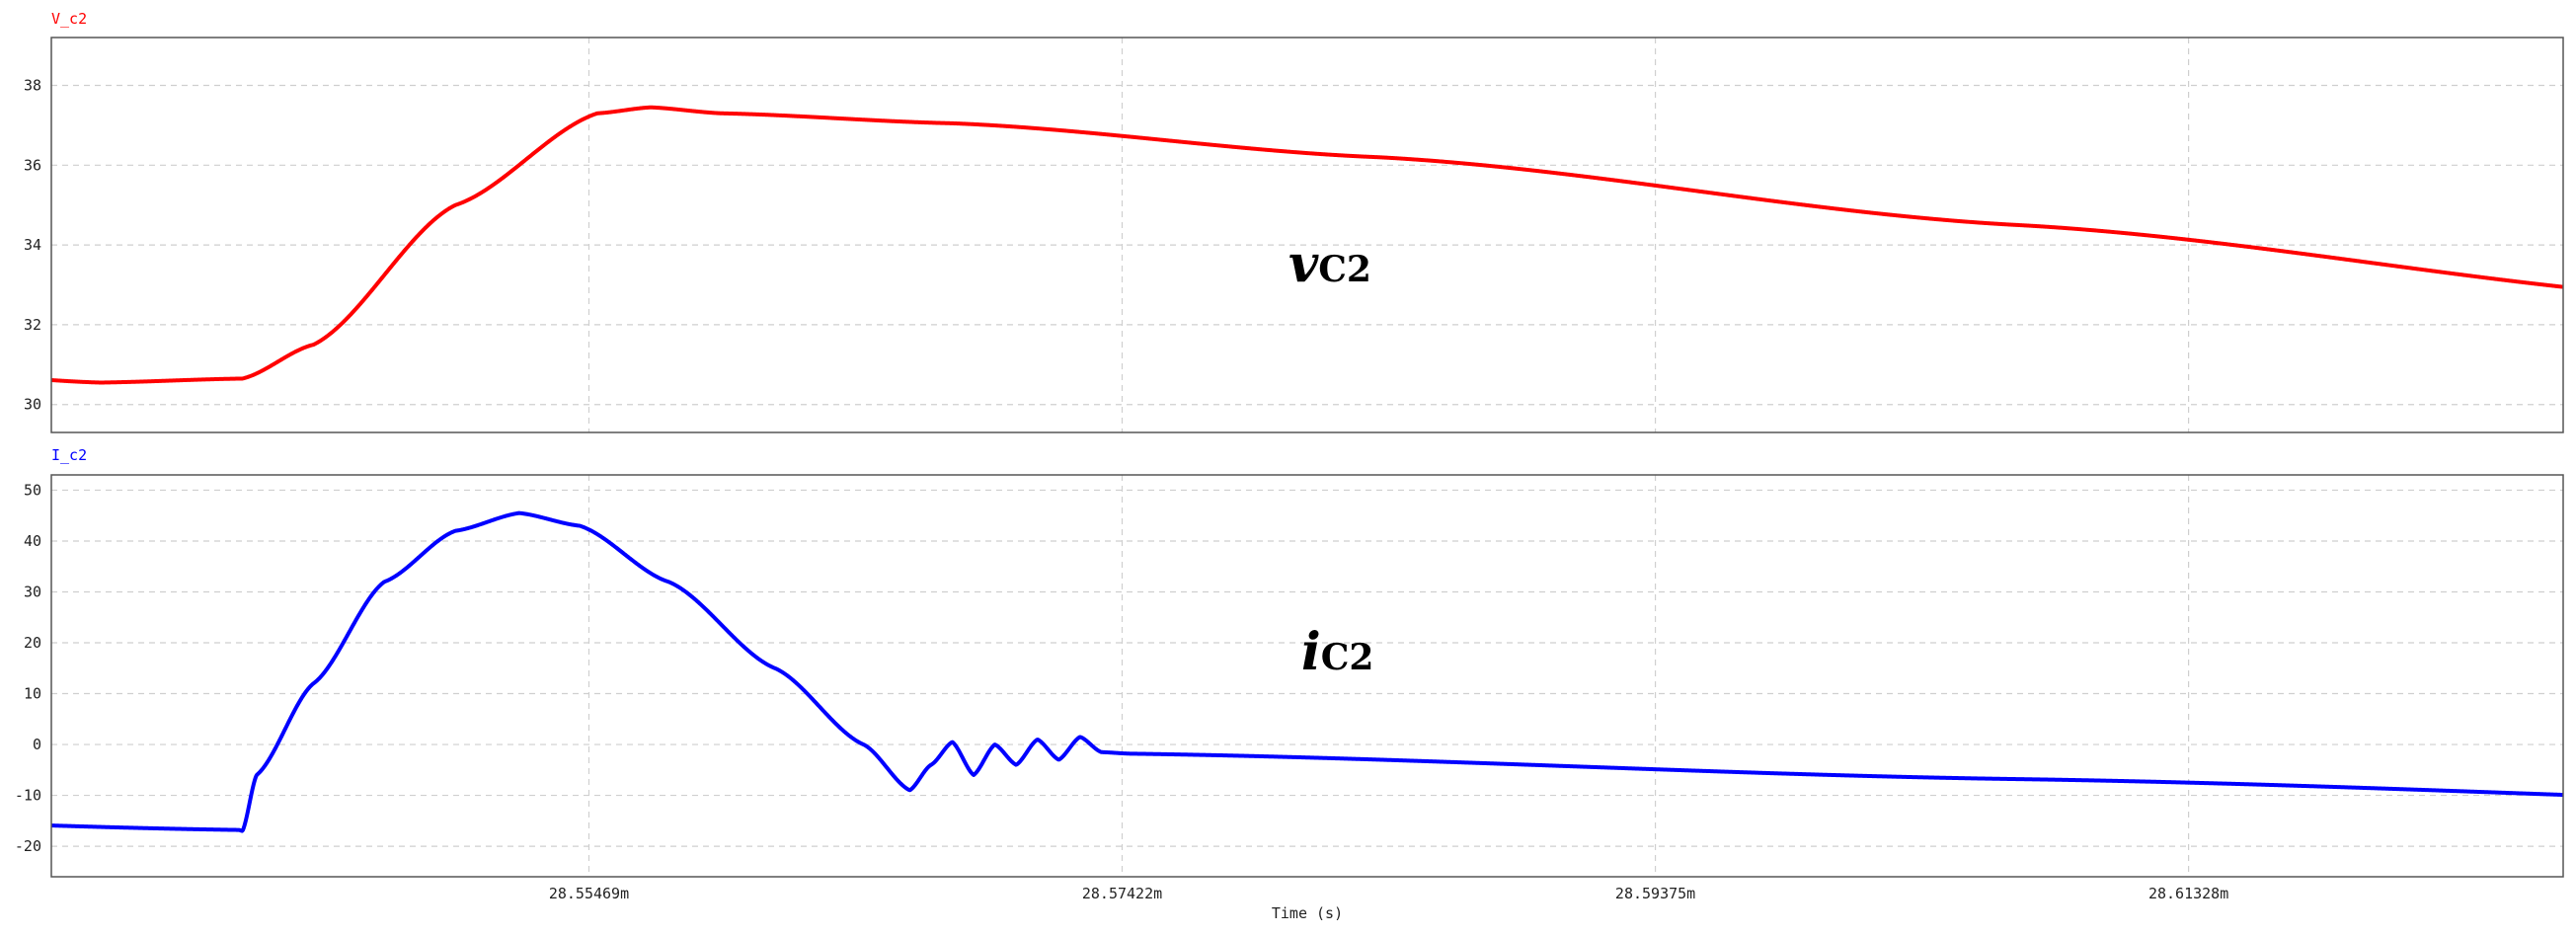  I want to click on voltage-annotation: vC2, so click(1329, 264).